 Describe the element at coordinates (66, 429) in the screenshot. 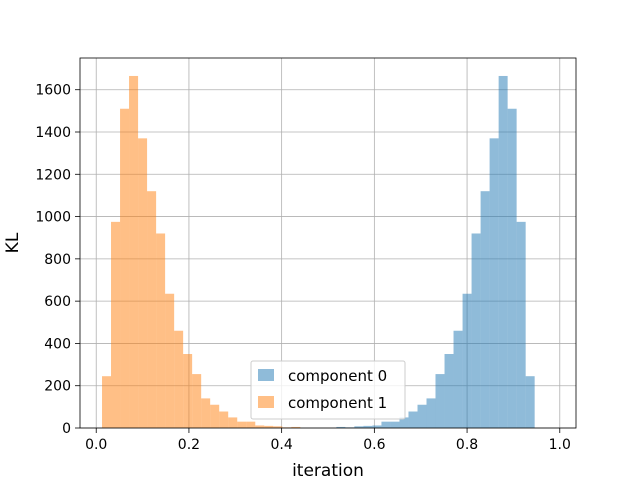

I see `y-tick-label-0: 0` at that location.